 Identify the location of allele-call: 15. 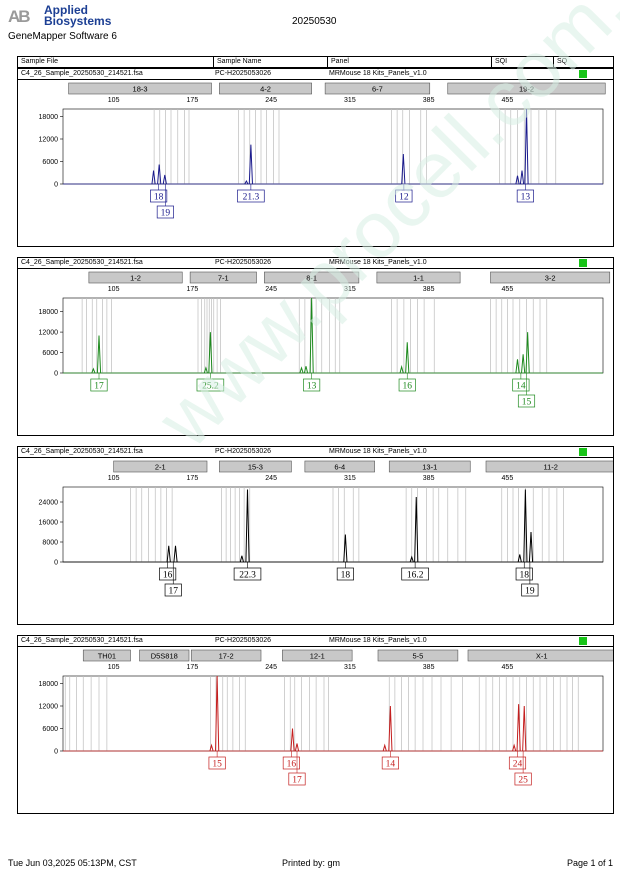
(526, 401).